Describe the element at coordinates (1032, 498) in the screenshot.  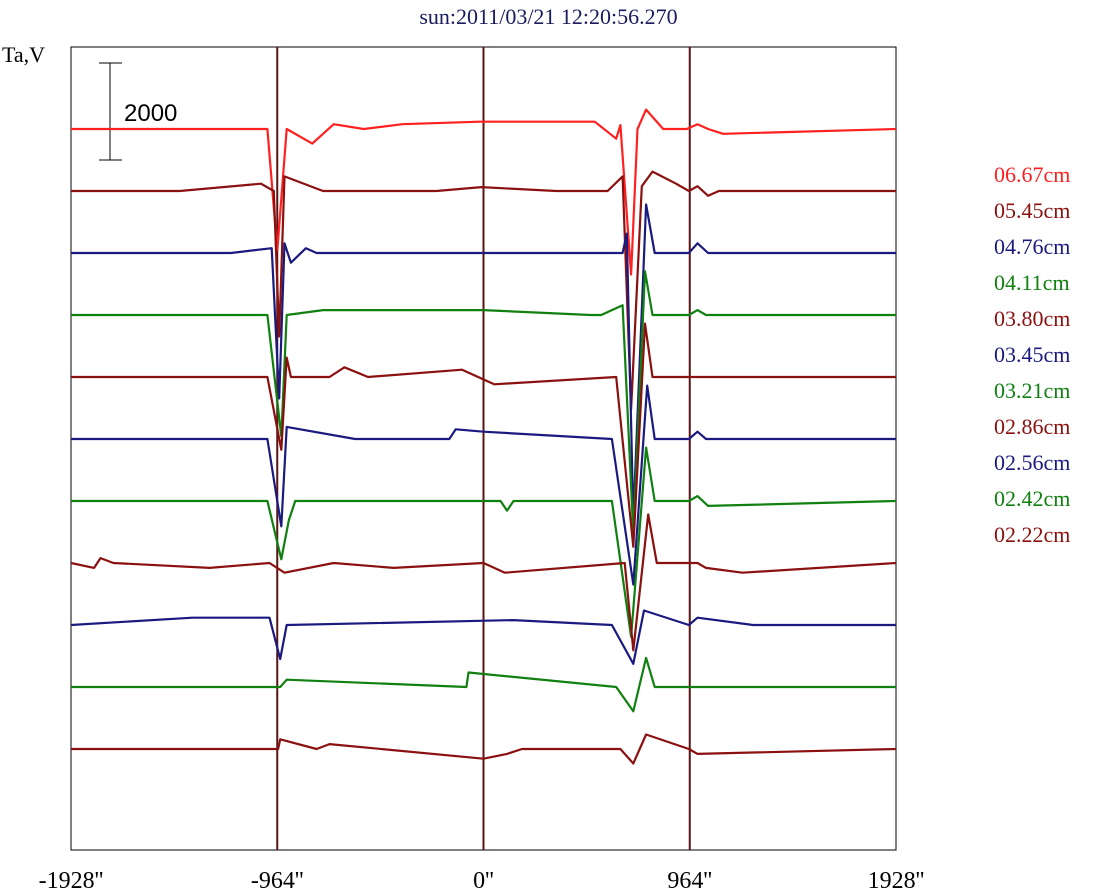
I see `legend-entry: 02.42cm` at that location.